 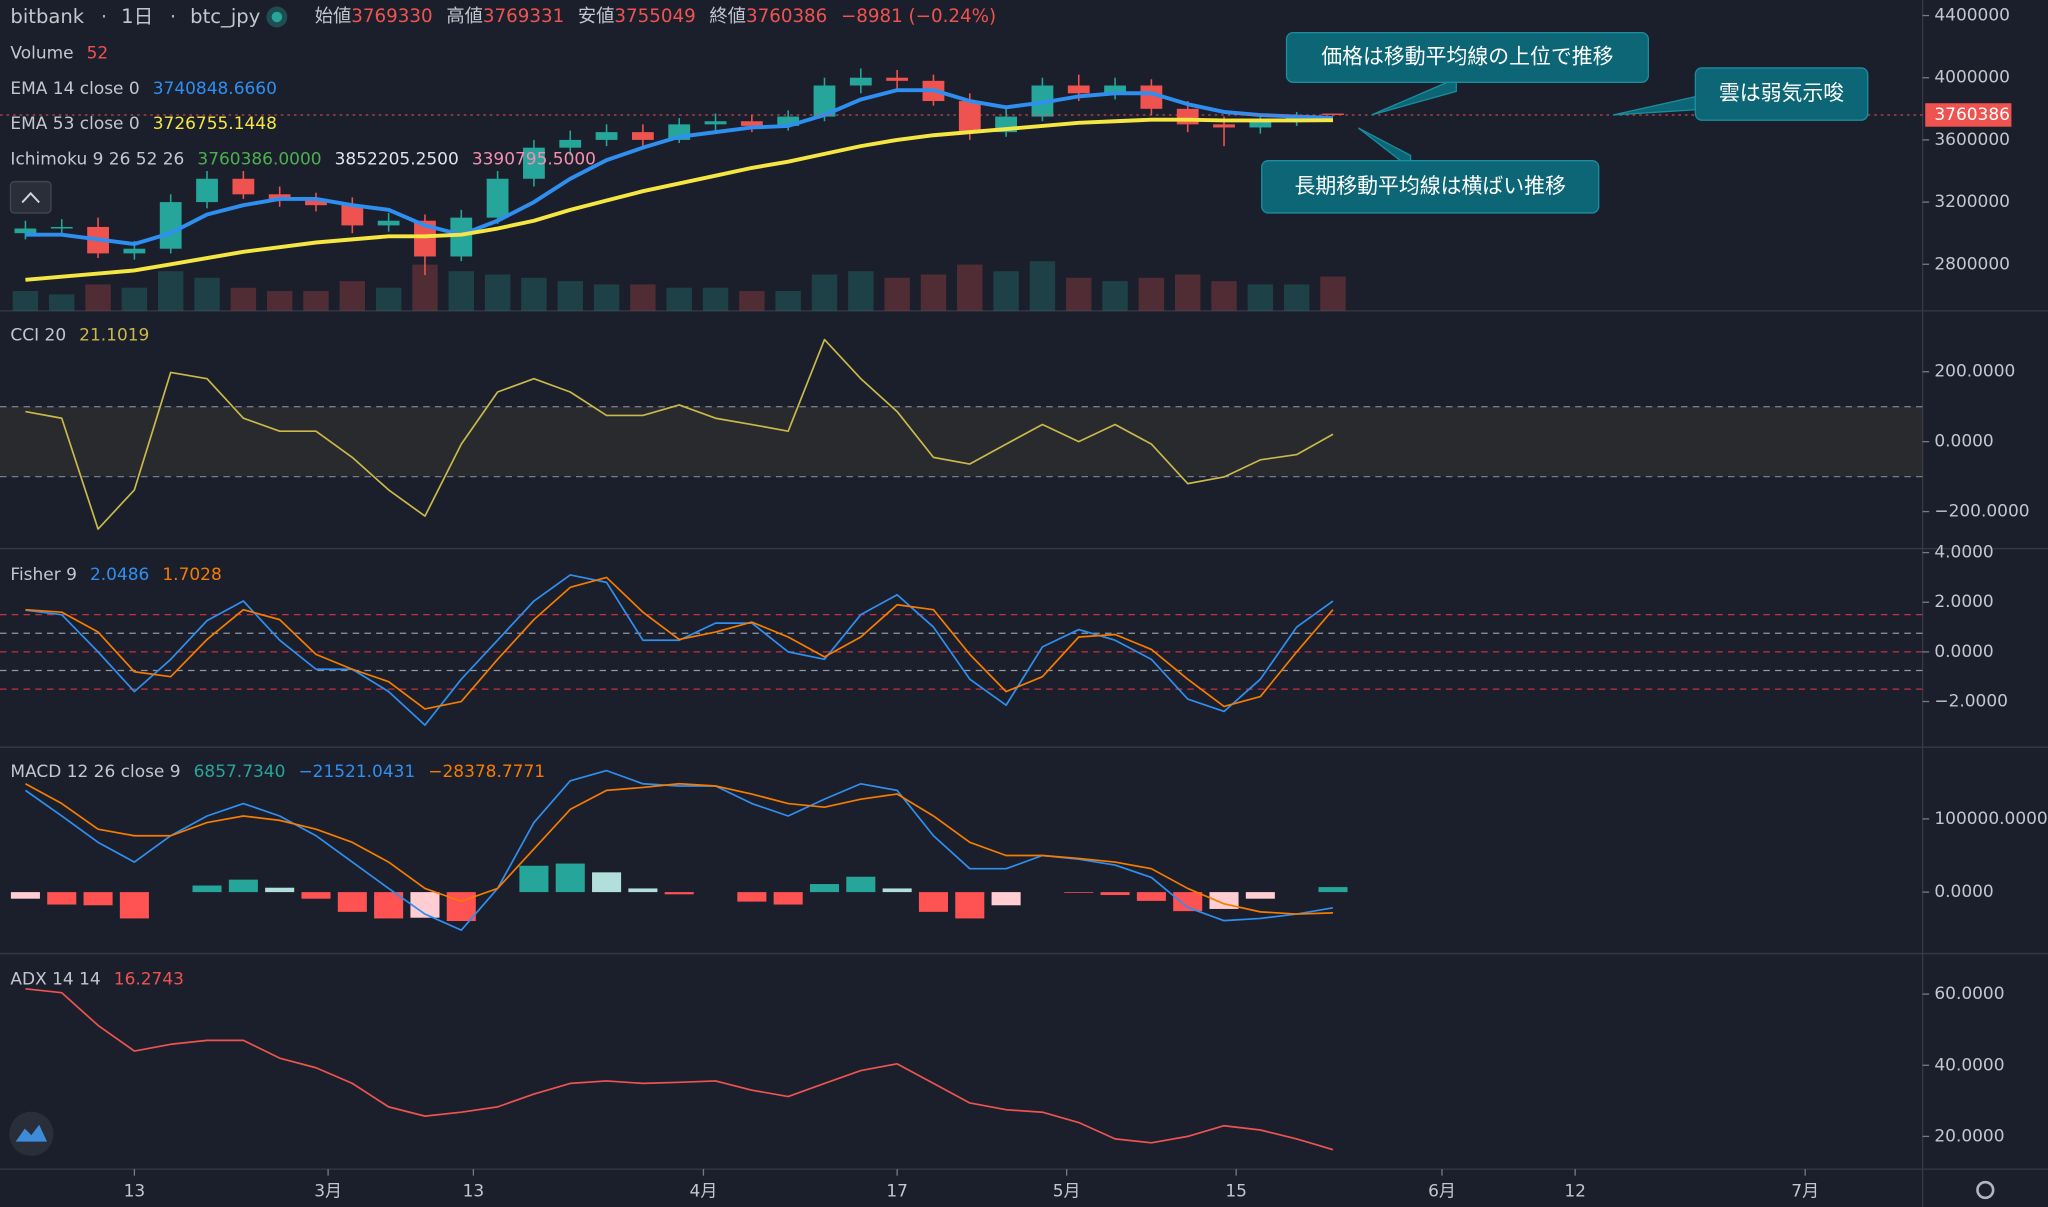 What do you see at coordinates (259, 159) in the screenshot?
I see `legend-value: 3760386.0000` at bounding box center [259, 159].